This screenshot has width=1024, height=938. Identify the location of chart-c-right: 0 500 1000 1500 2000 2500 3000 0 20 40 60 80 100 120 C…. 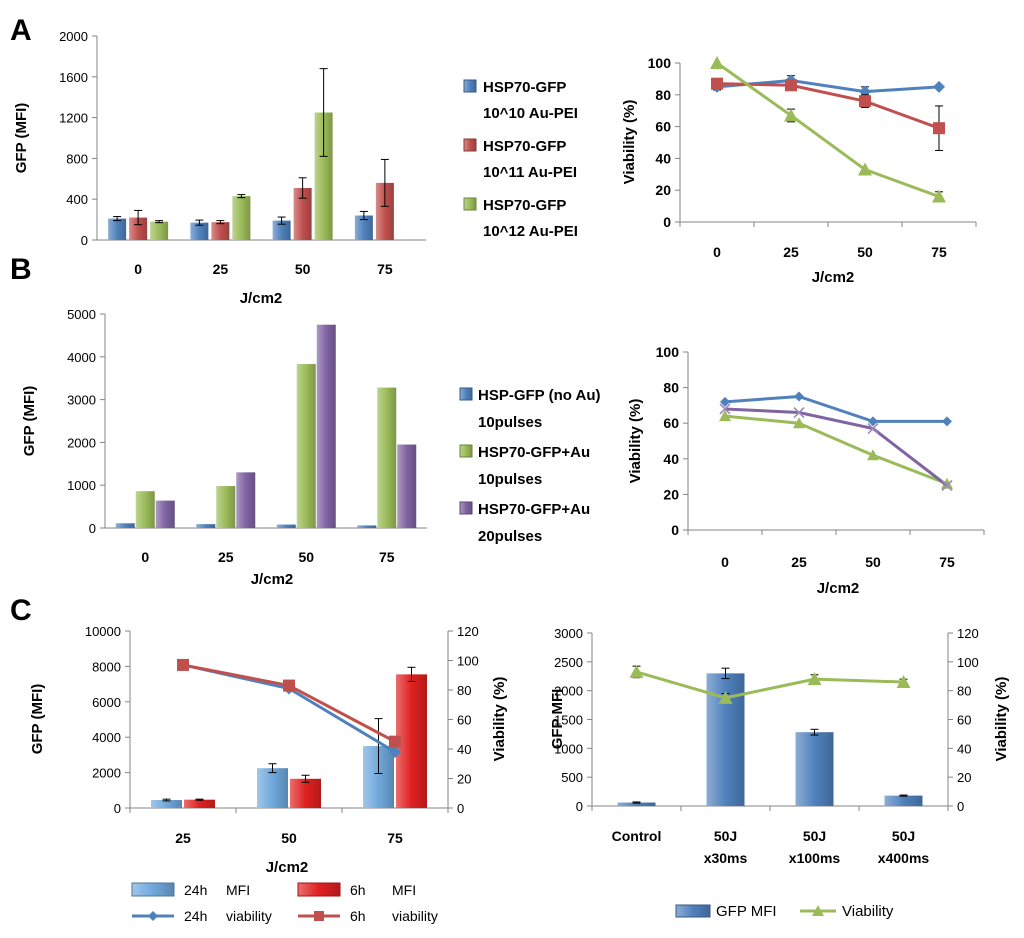
(779, 773).